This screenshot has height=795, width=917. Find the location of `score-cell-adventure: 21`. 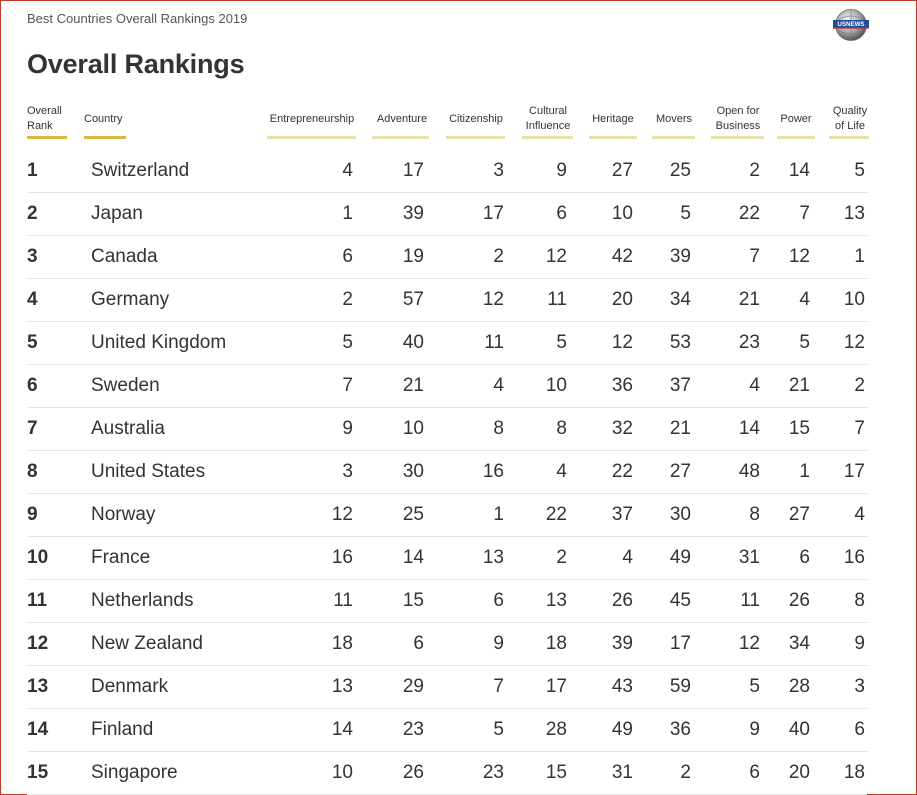

score-cell-adventure: 21 is located at coordinates (413, 385).